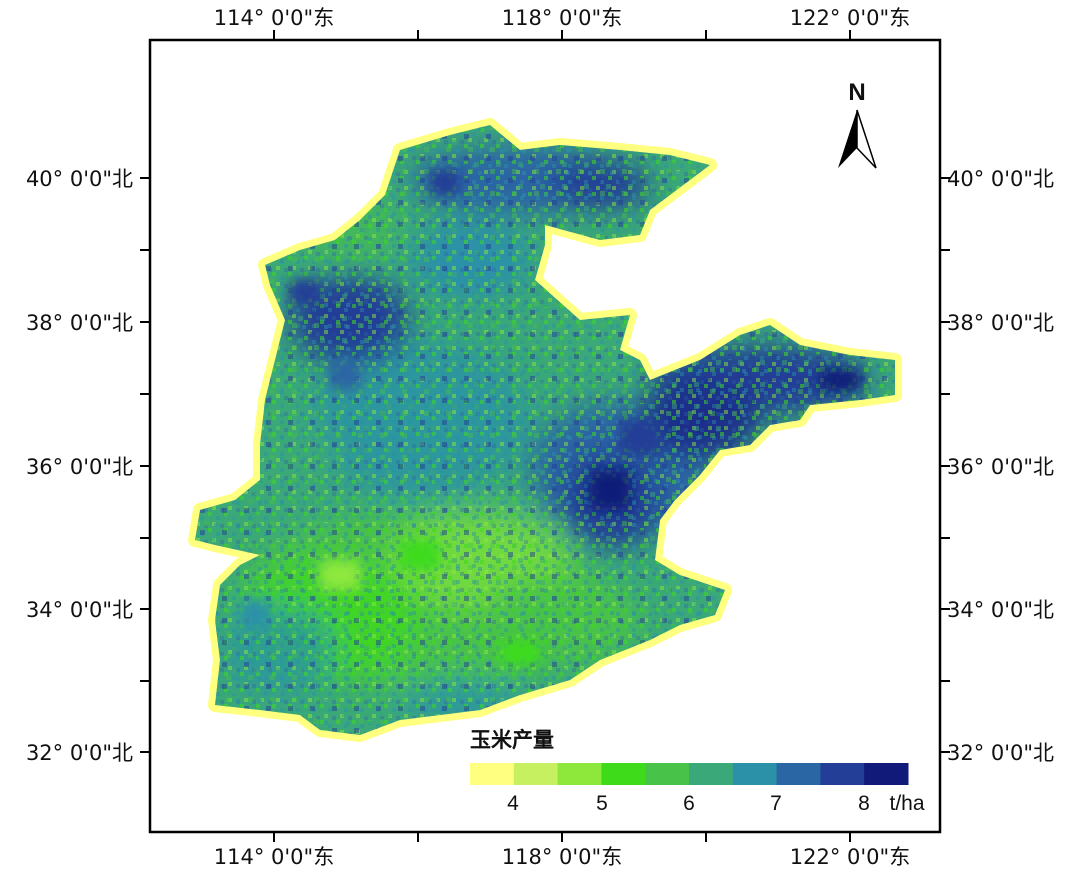  Describe the element at coordinates (850, 18) in the screenshot. I see `top-lon-label-122: 122° 0'0"东` at that location.